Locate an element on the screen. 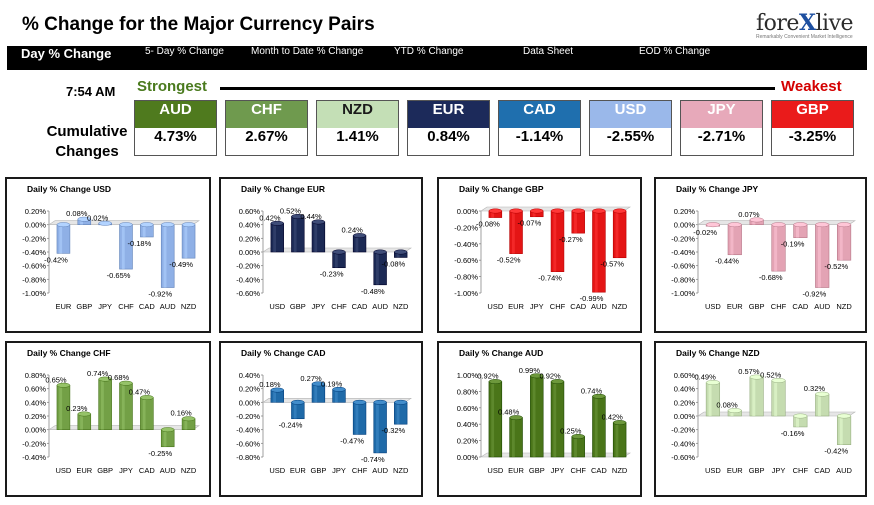 Image resolution: width=874 pixels, height=505 pixels. tab-eod-change: EOD % Change is located at coordinates (675, 51).